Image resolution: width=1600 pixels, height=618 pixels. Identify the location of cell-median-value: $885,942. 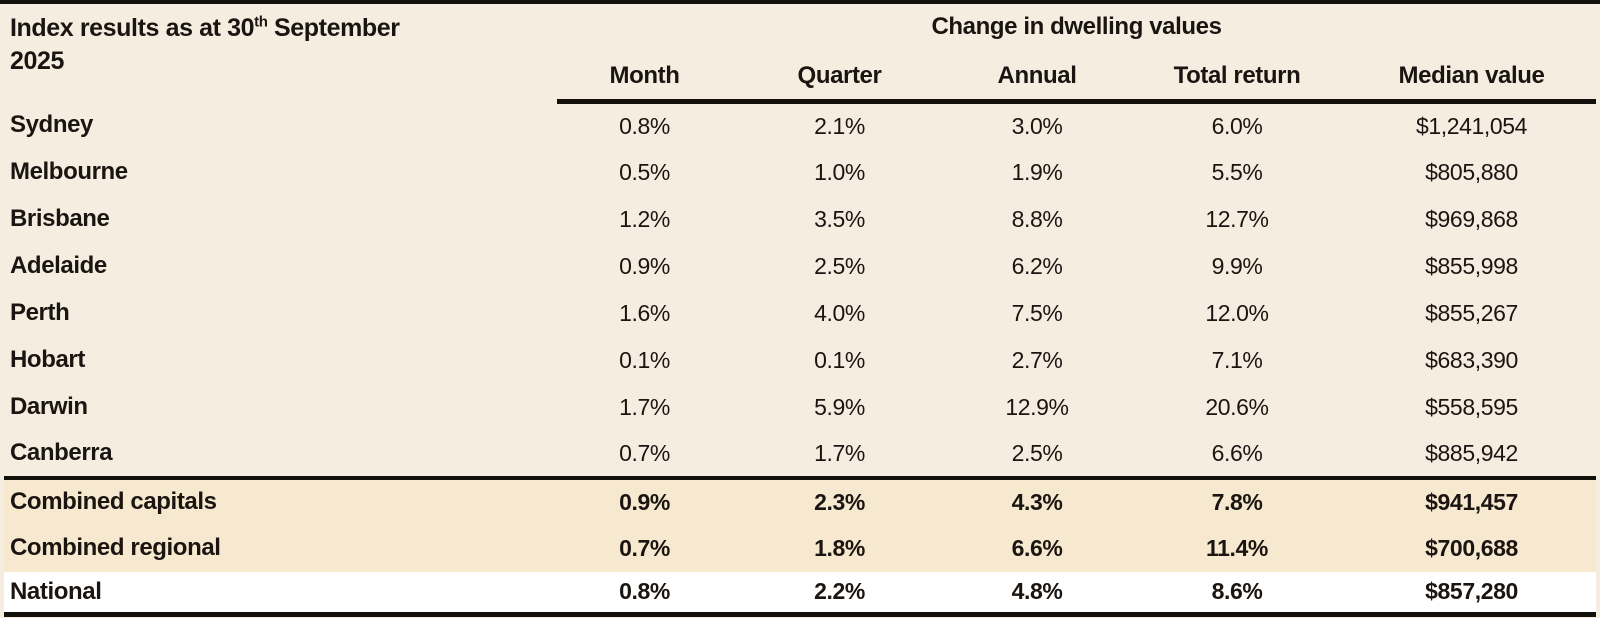
(1471, 452).